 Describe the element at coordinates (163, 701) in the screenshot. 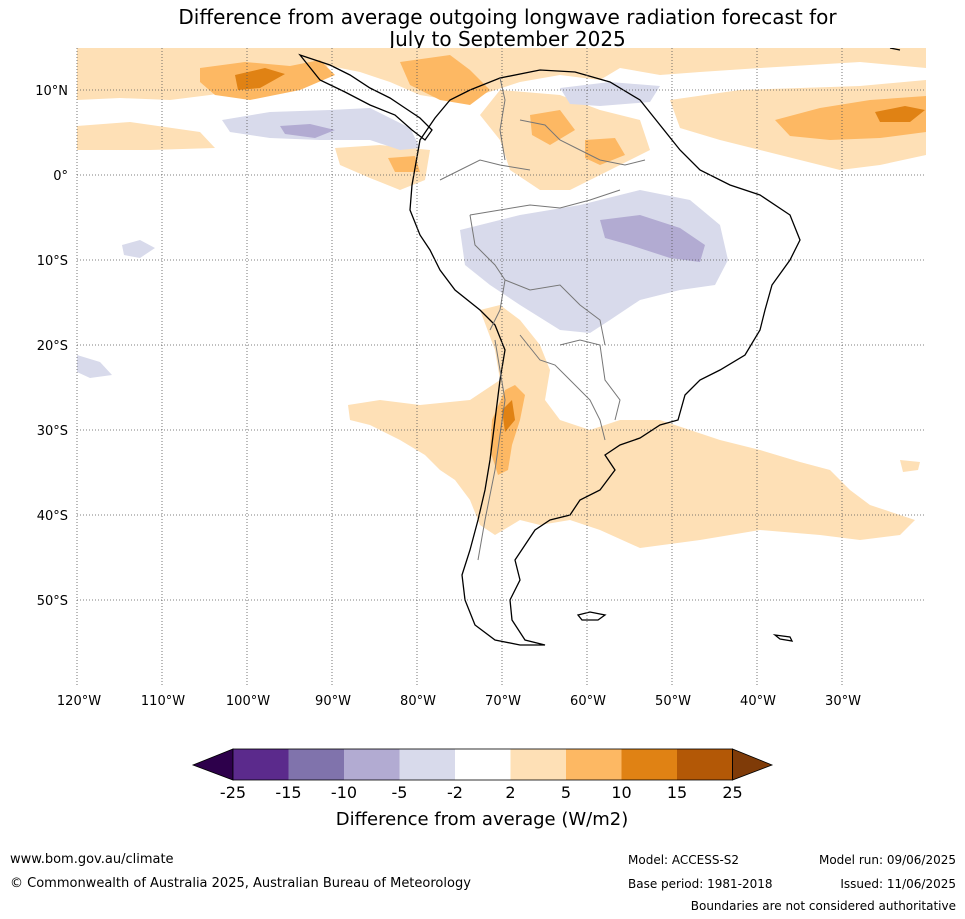

I see `lon-label-110w: 110°W` at that location.